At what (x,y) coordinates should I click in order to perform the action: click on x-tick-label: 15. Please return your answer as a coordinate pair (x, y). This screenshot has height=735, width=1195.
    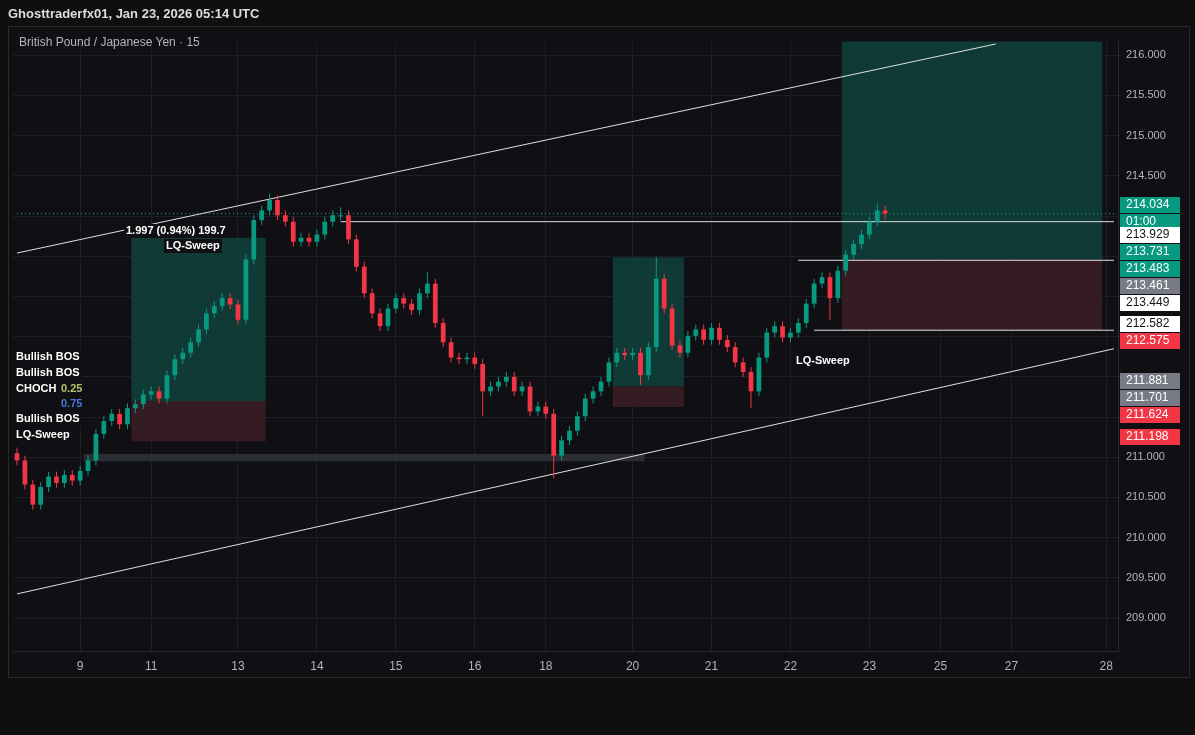
    Looking at the image, I should click on (396, 665).